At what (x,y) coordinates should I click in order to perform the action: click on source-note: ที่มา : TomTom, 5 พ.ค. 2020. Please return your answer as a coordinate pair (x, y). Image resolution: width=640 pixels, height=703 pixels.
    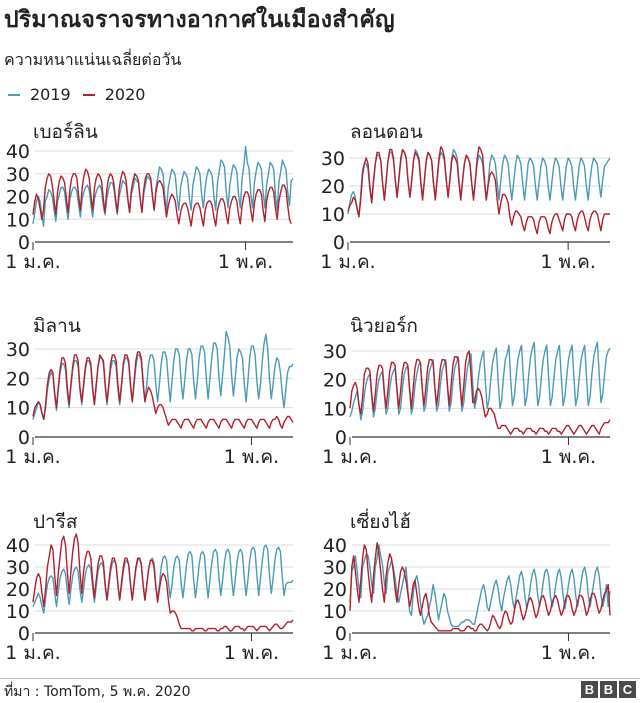
    Looking at the image, I should click on (97, 692).